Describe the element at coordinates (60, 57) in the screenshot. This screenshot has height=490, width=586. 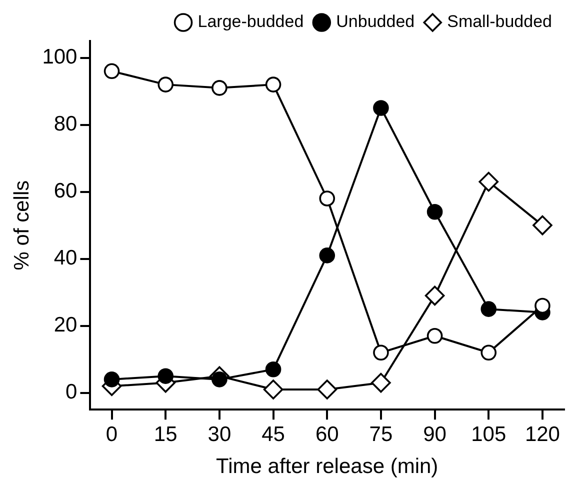
I see `y-tick-label: 100` at that location.